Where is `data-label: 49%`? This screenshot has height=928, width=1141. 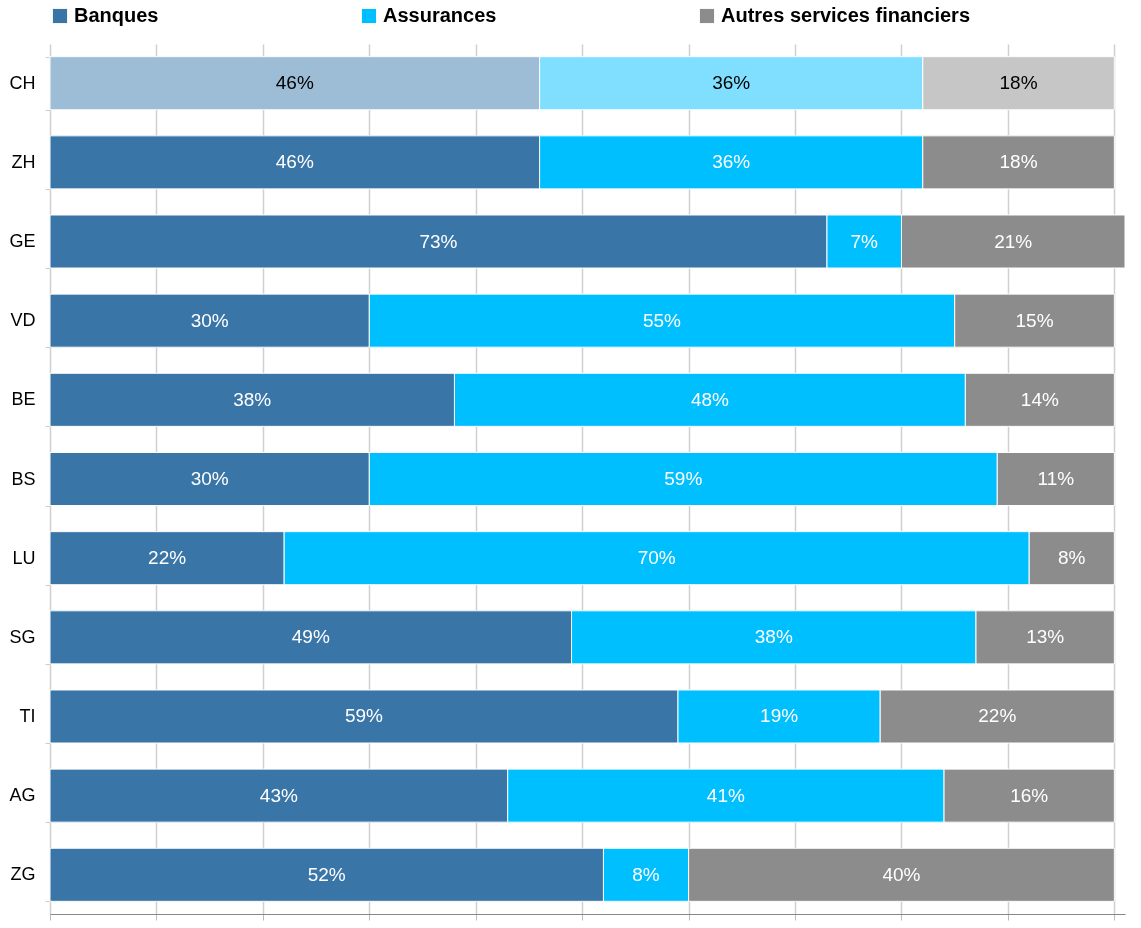 data-label: 49% is located at coordinates (310, 637).